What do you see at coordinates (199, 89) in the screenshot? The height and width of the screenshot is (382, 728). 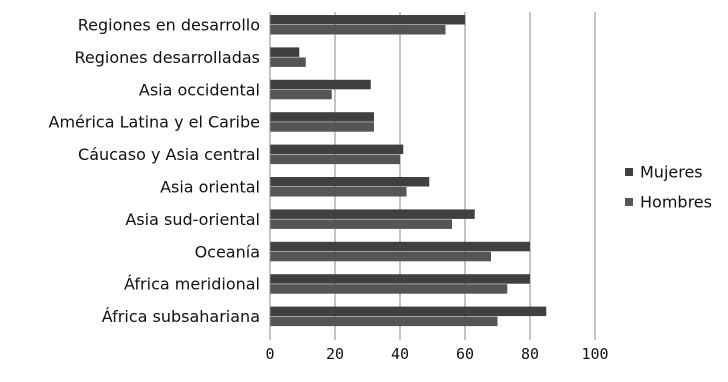 I see `category-label: Asia occidental` at bounding box center [199, 89].